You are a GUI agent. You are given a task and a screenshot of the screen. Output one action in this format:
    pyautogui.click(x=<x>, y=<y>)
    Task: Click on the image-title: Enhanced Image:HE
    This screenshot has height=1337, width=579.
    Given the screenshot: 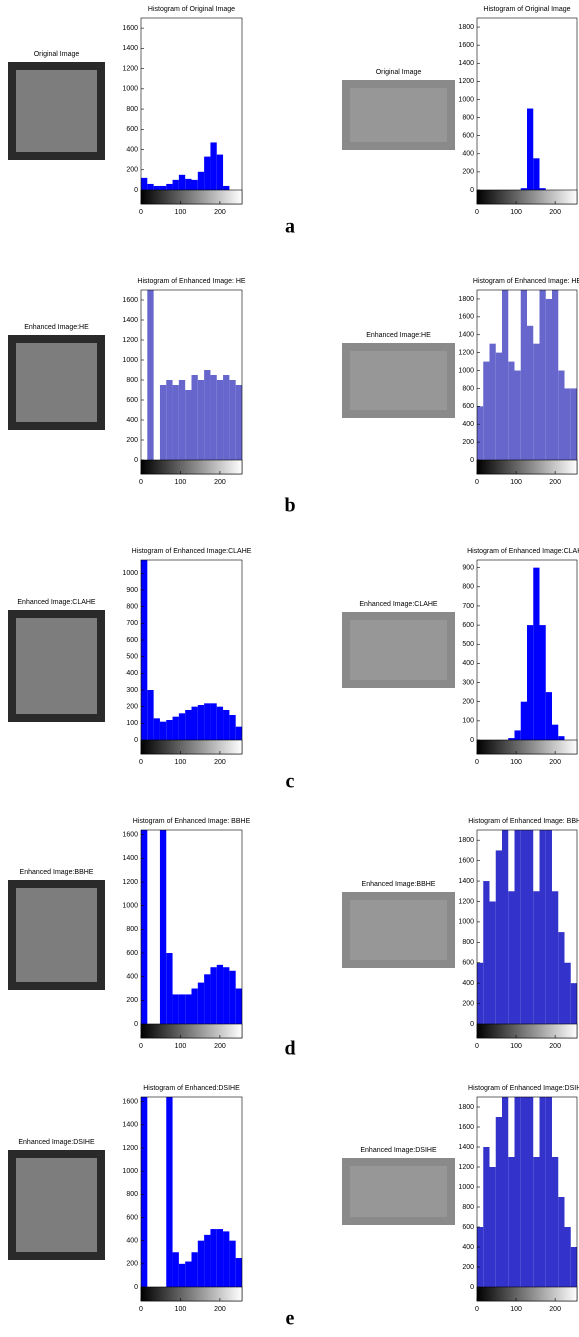 What is the action you would take?
    pyautogui.click(x=398, y=335)
    